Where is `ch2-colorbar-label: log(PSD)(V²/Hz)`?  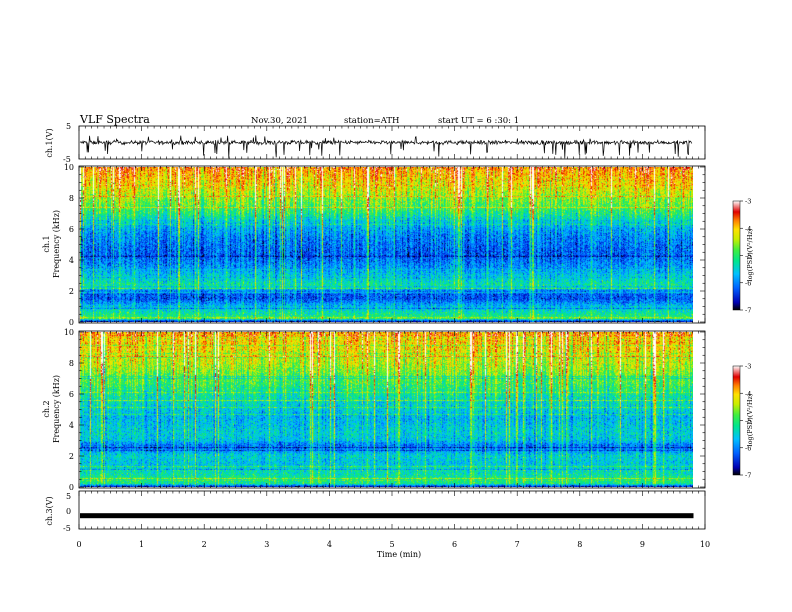 ch2-colorbar-label: log(PSD)(V²/Hz) is located at coordinates (750, 419).